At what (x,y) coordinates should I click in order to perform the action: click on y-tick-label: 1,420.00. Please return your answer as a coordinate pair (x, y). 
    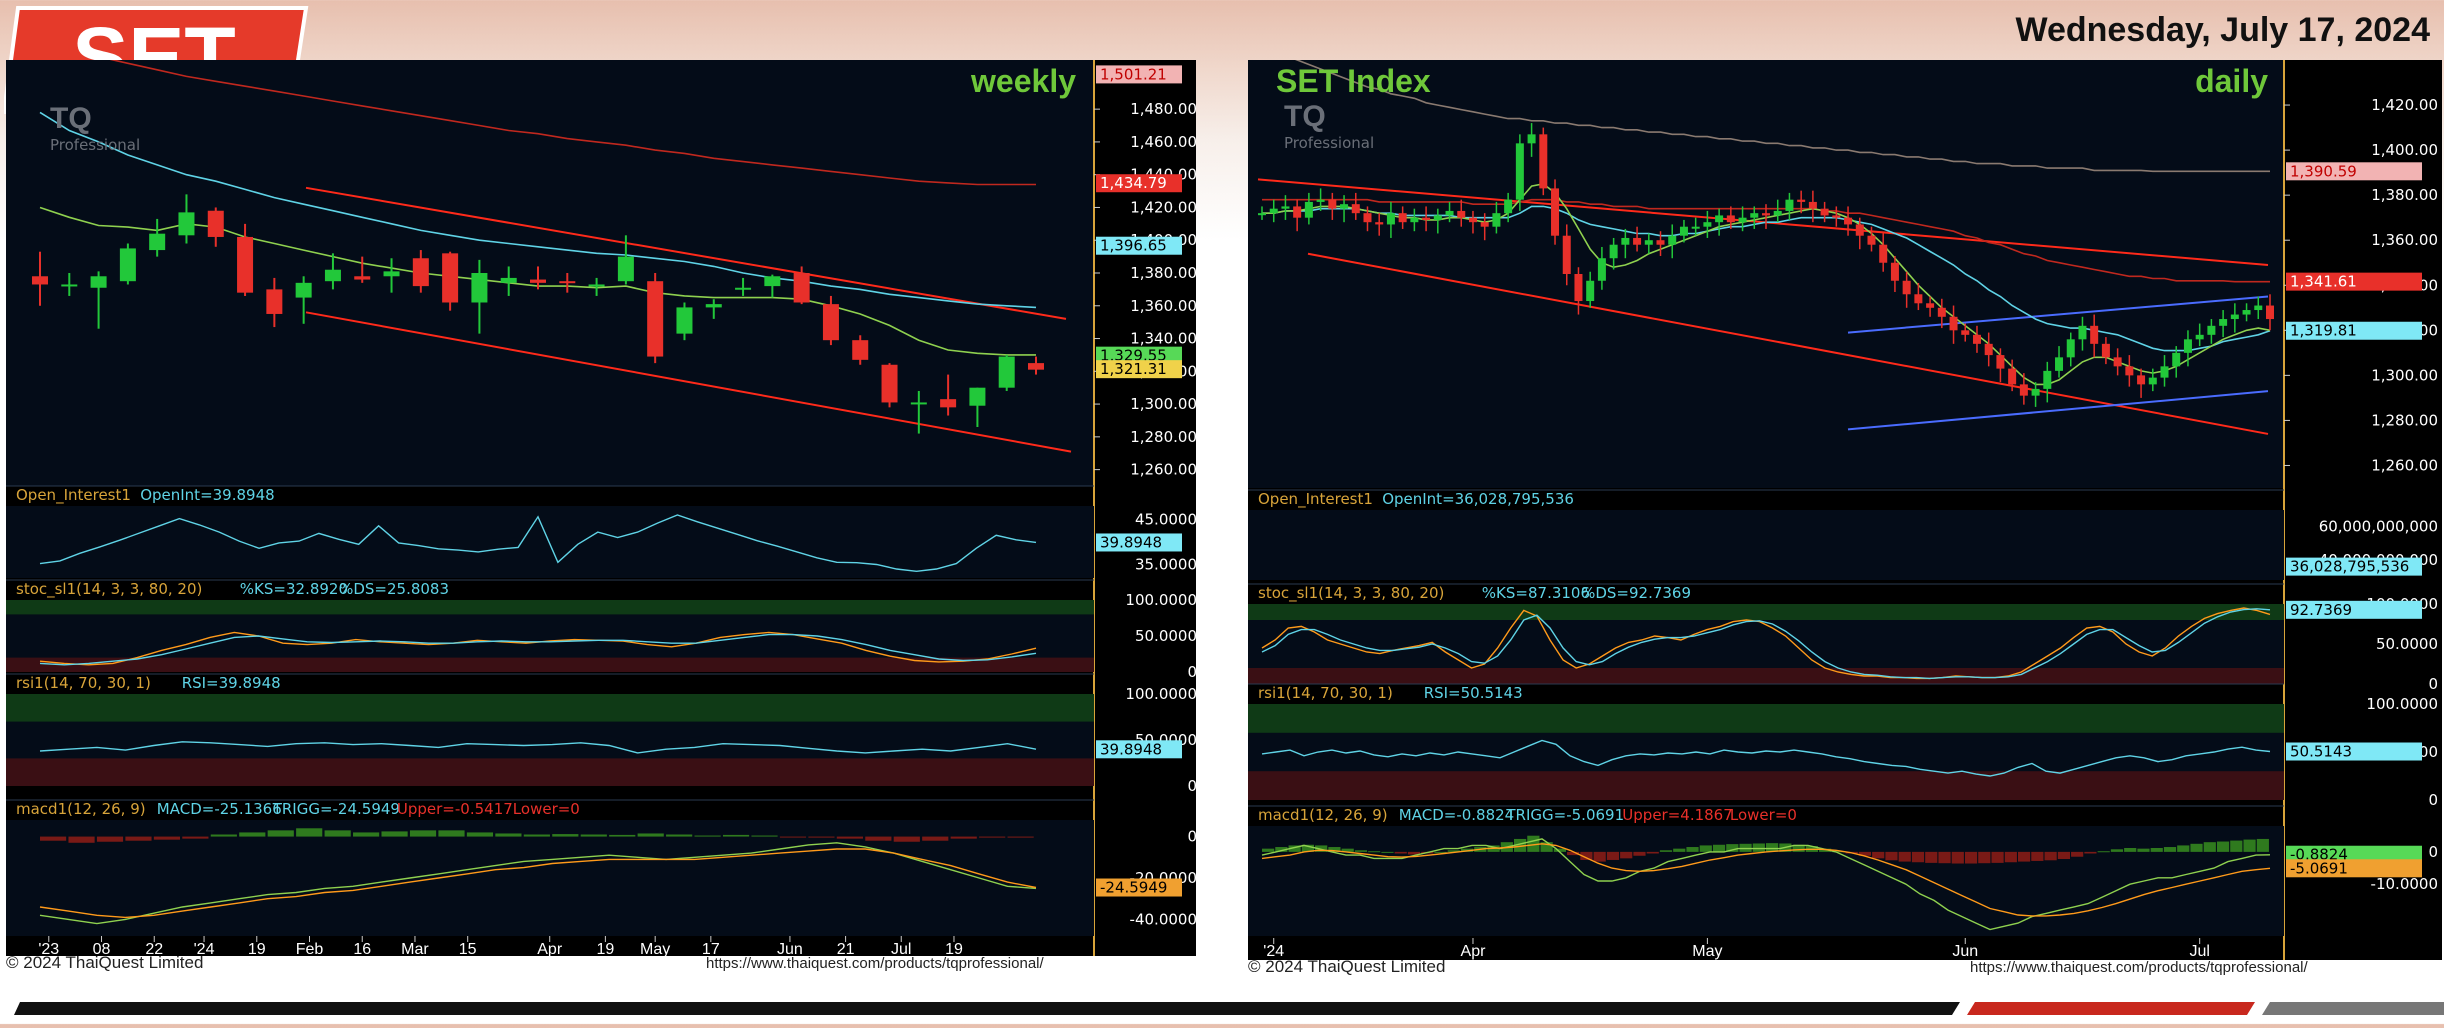
    Looking at the image, I should click on (2404, 105).